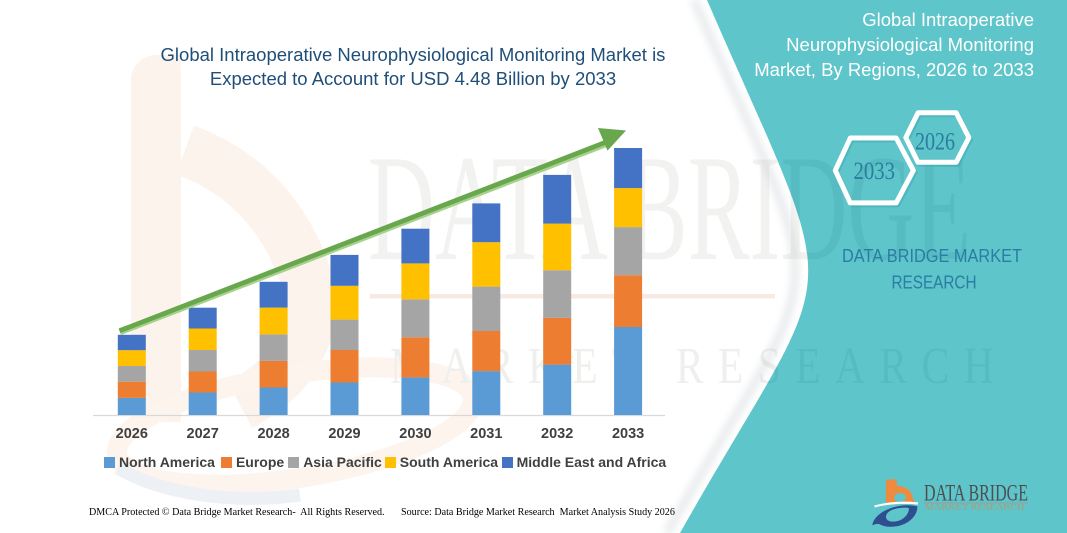 The image size is (1067, 533). I want to click on svg-text: 2033, so click(875, 170).